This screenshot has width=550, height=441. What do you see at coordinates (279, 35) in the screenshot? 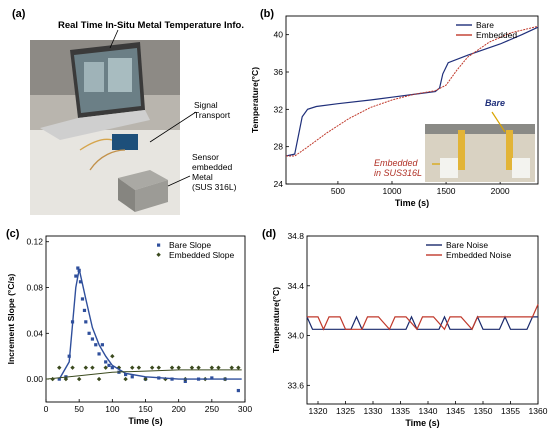
I see `y-tick-label-b: 40` at bounding box center [279, 35].